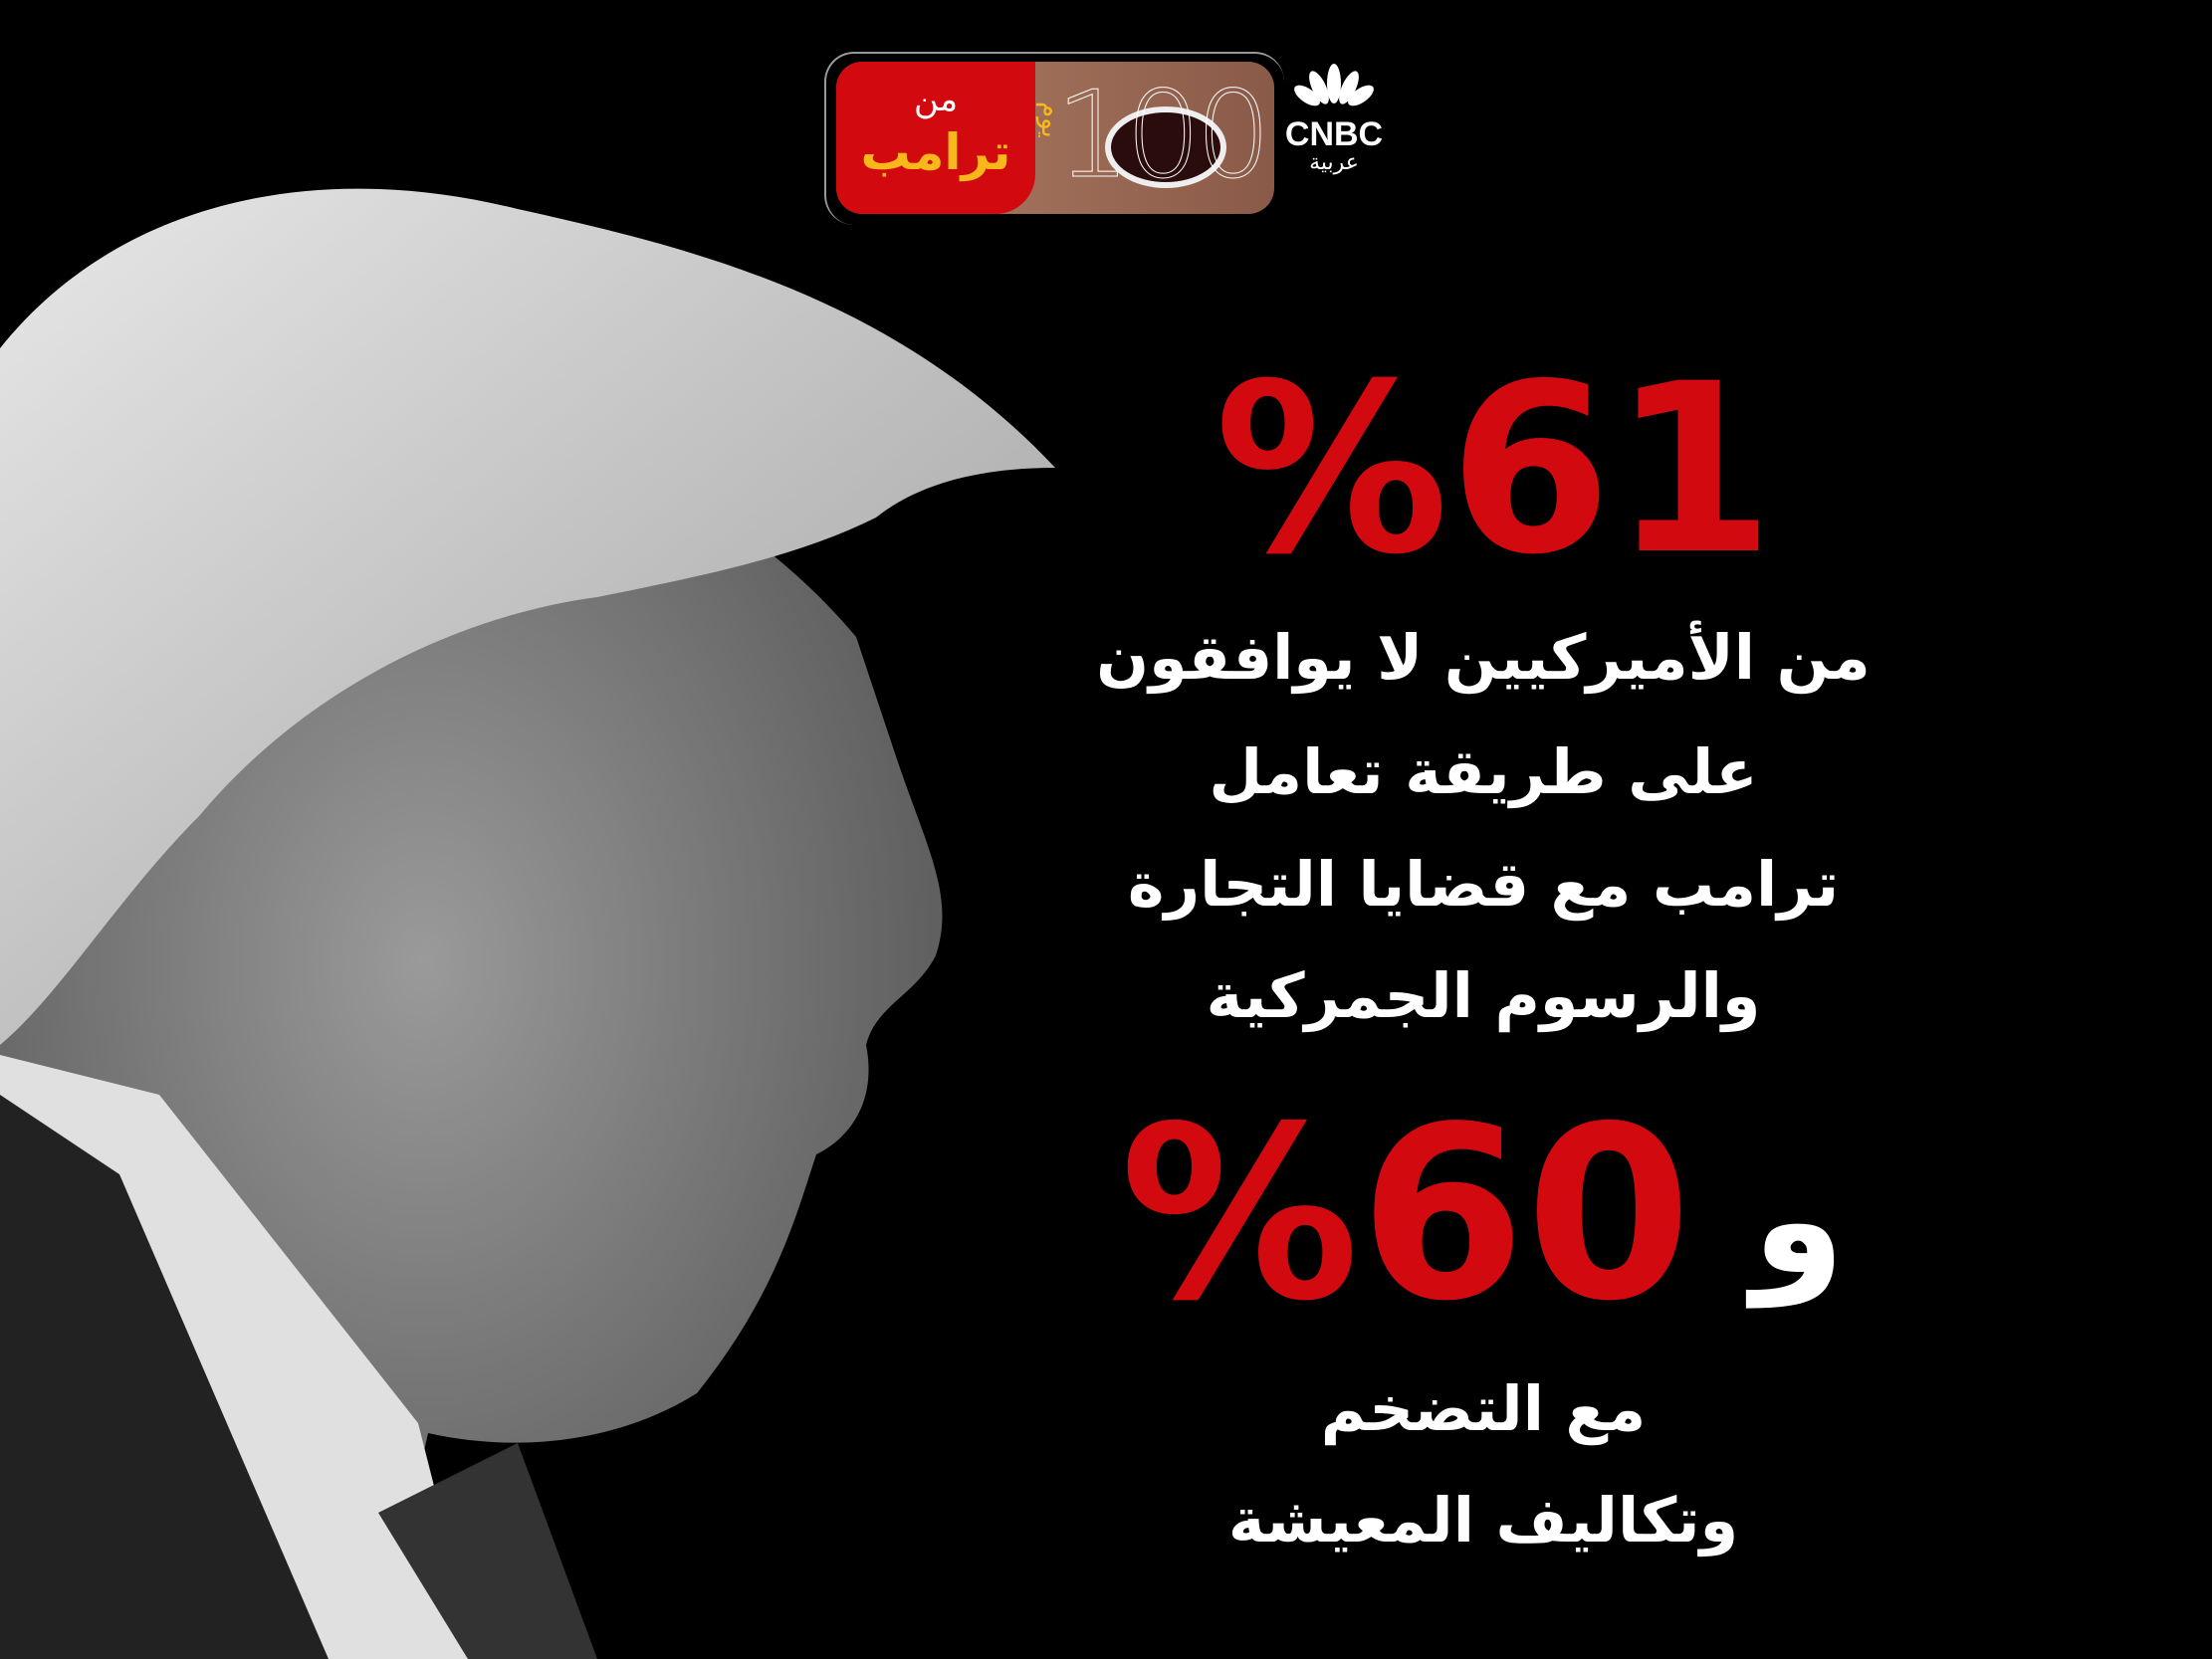 This screenshot has height=1659, width=2212. I want to click on peacock-icon, so click(1334, 85).